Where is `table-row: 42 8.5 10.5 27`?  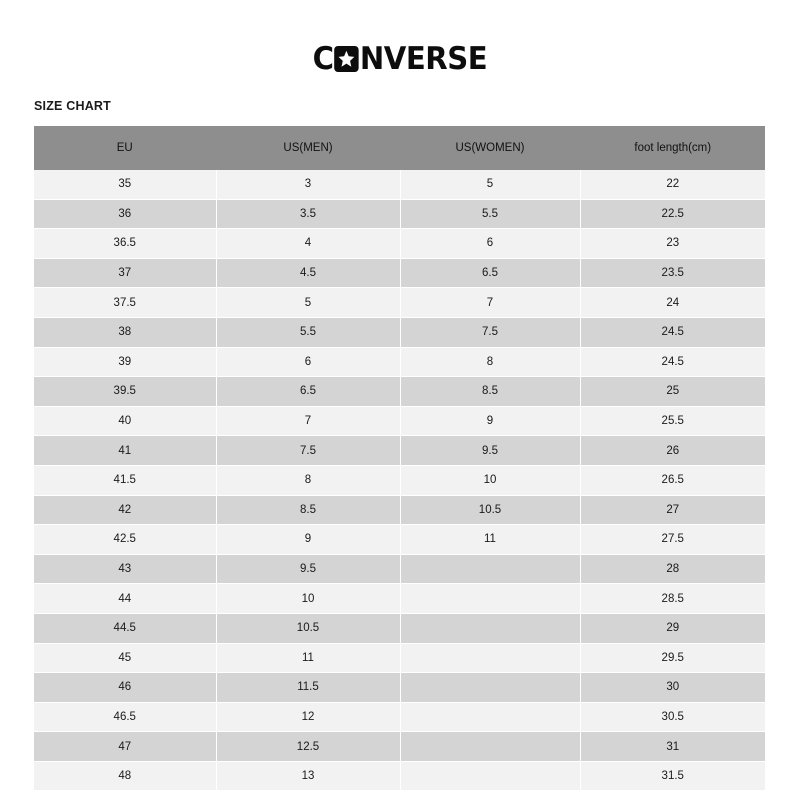 table-row: 42 8.5 10.5 27 is located at coordinates (399, 510).